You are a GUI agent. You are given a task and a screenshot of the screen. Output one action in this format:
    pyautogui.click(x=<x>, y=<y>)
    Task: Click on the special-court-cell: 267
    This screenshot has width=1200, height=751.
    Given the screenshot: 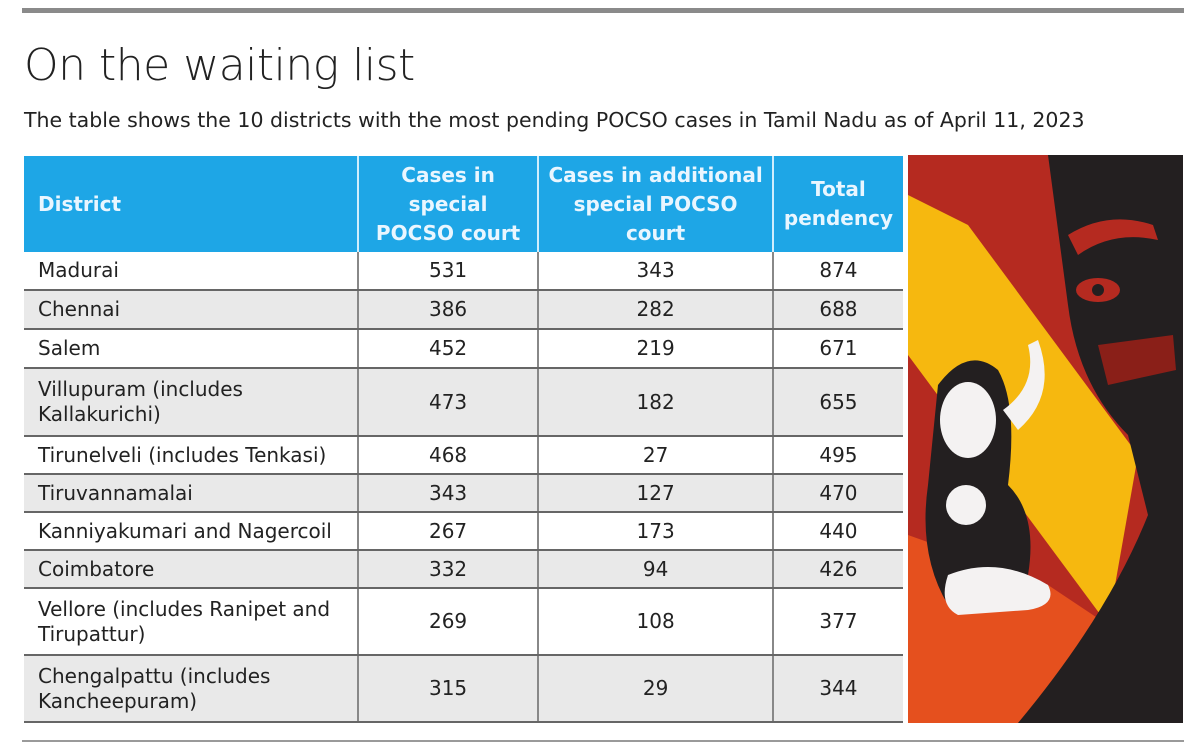 What is the action you would take?
    pyautogui.click(x=448, y=531)
    